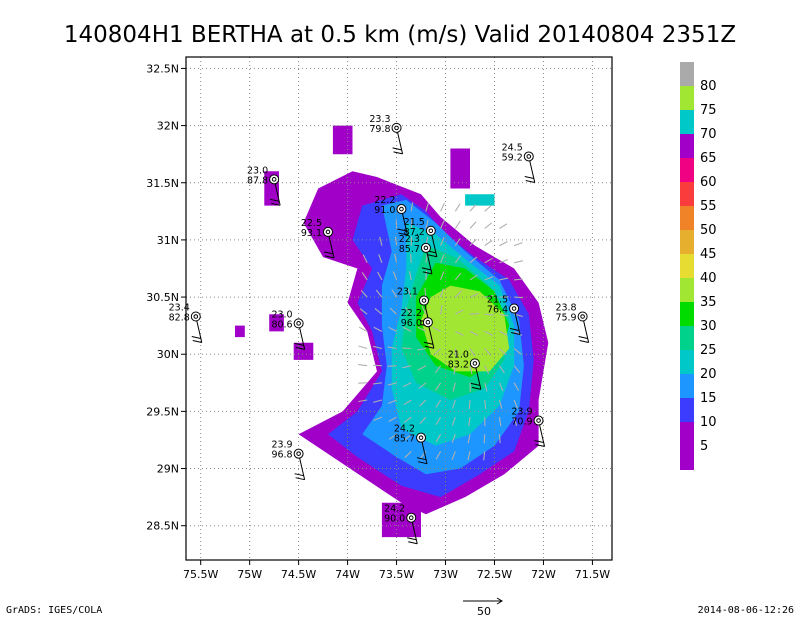  What do you see at coordinates (298, 574) in the screenshot?
I see `x-tick-label: 74.5W` at bounding box center [298, 574].